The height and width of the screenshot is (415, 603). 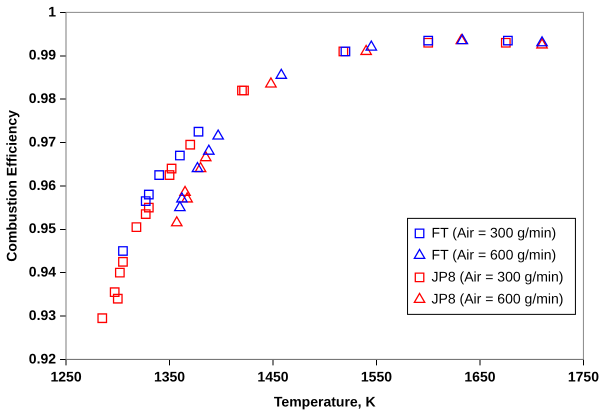 I want to click on x-tick-label: 1450, so click(x=273, y=376).